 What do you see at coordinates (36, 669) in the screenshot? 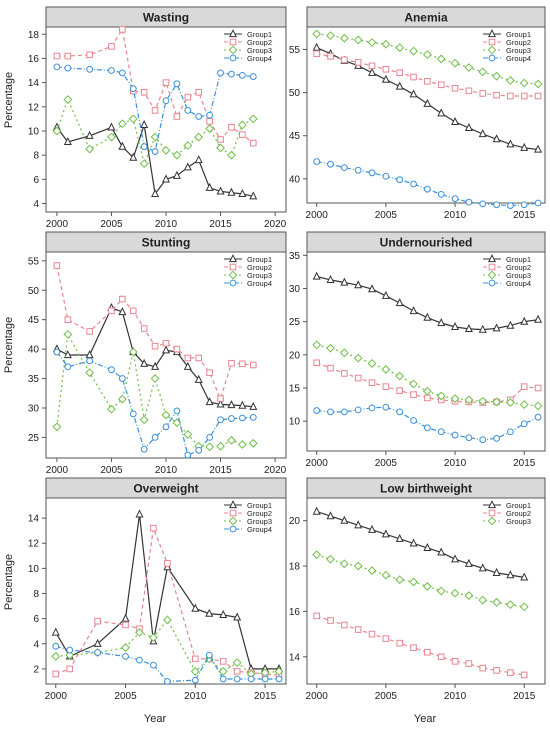
I see `y-tick-label: 2` at bounding box center [36, 669].